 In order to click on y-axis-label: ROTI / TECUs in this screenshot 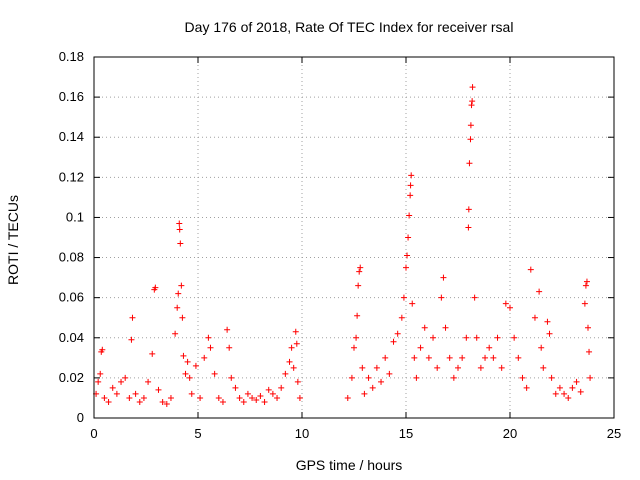, I will do `click(13, 240)`.